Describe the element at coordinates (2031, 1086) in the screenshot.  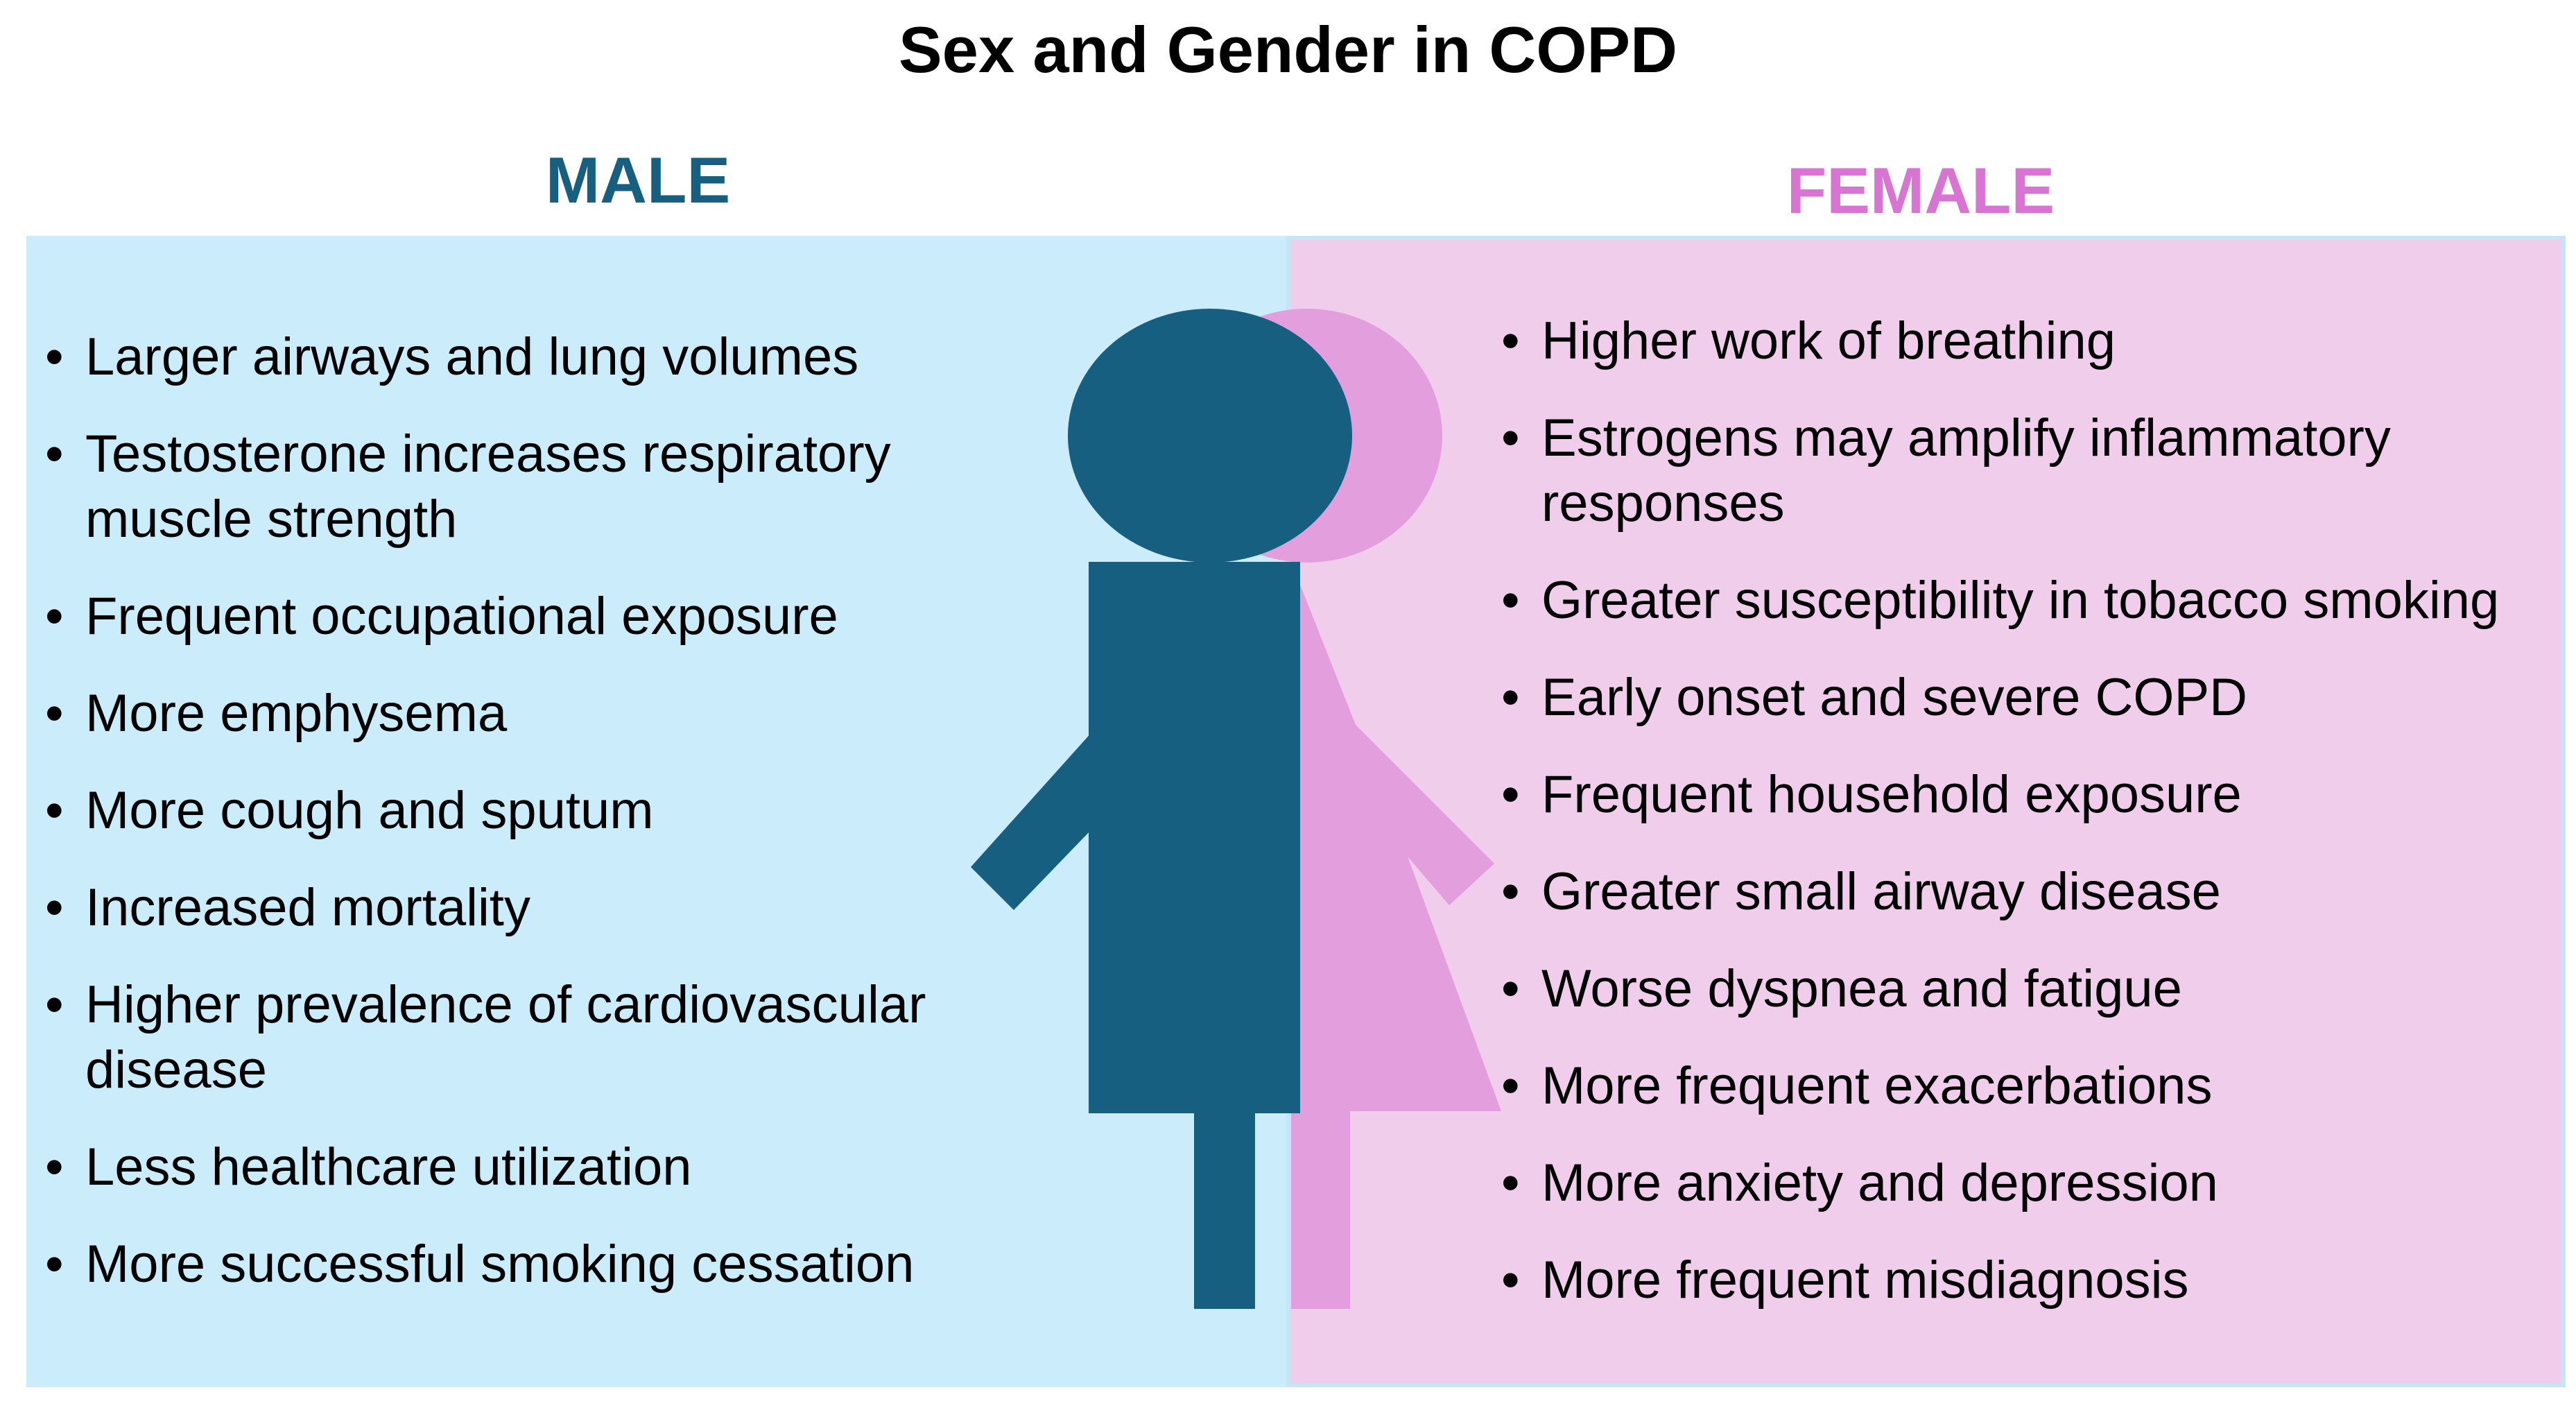
I see `female-trait-item: More frequent exacerbations` at that location.